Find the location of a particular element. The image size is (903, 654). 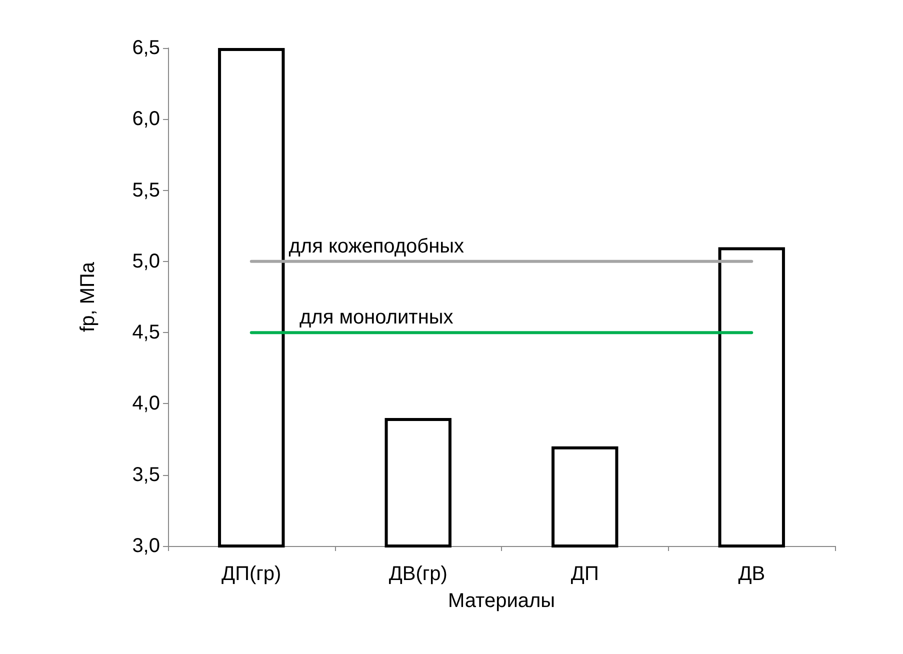

x-tick-label: ДВ(гр) is located at coordinates (418, 574).